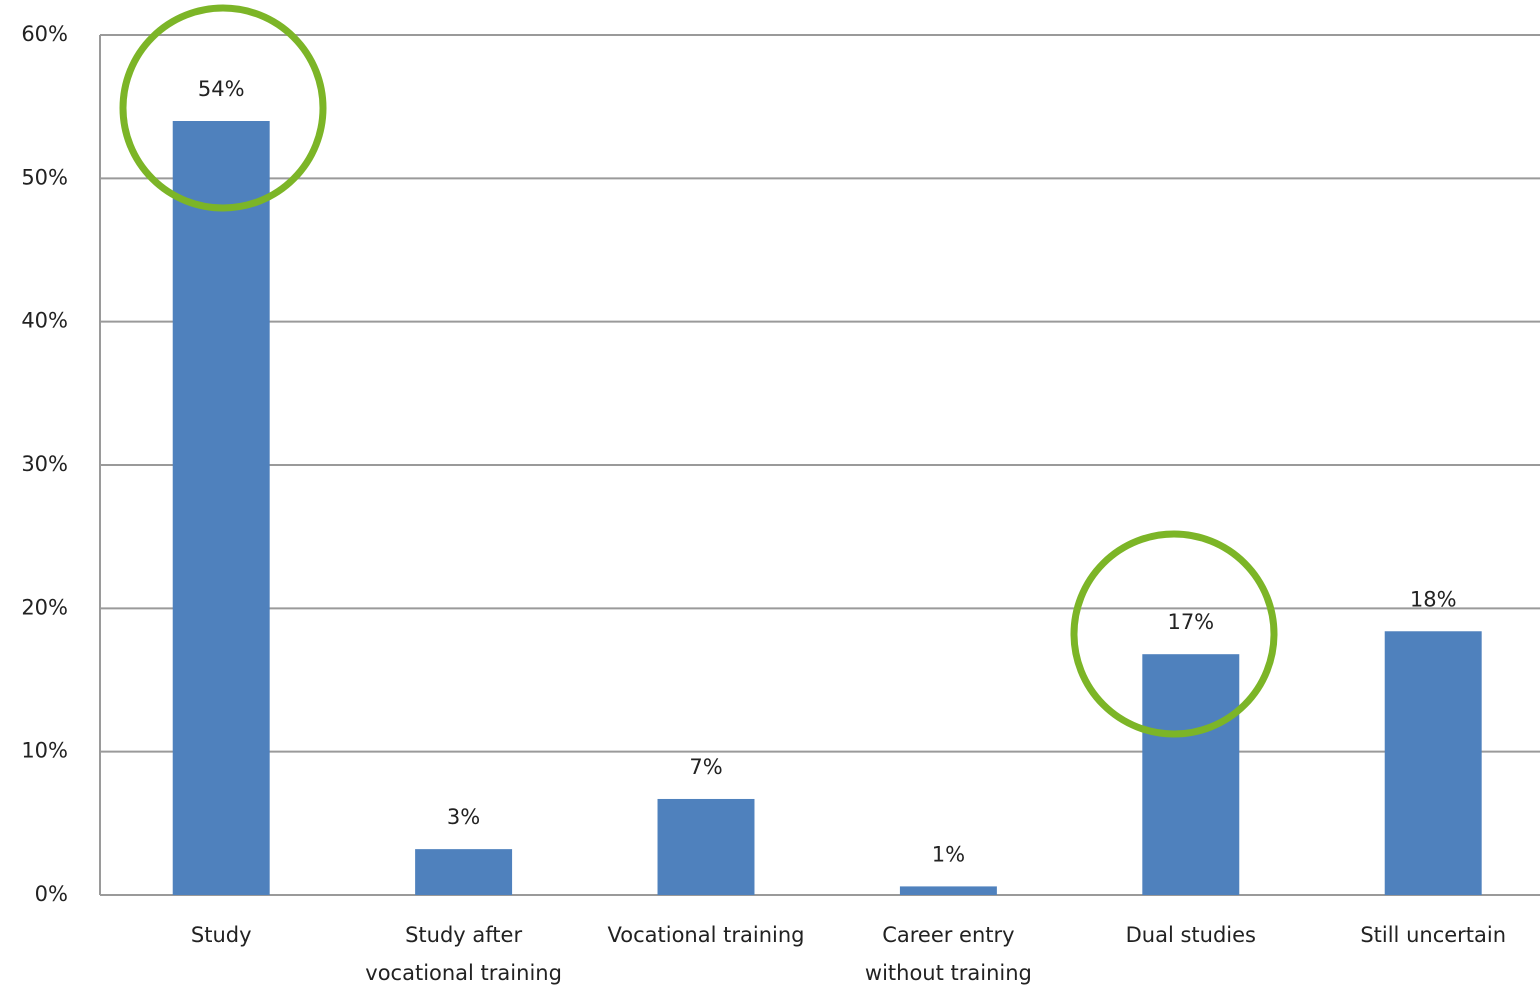  Describe the element at coordinates (948, 954) in the screenshot. I see `x-tick-label: Career entry without training` at that location.